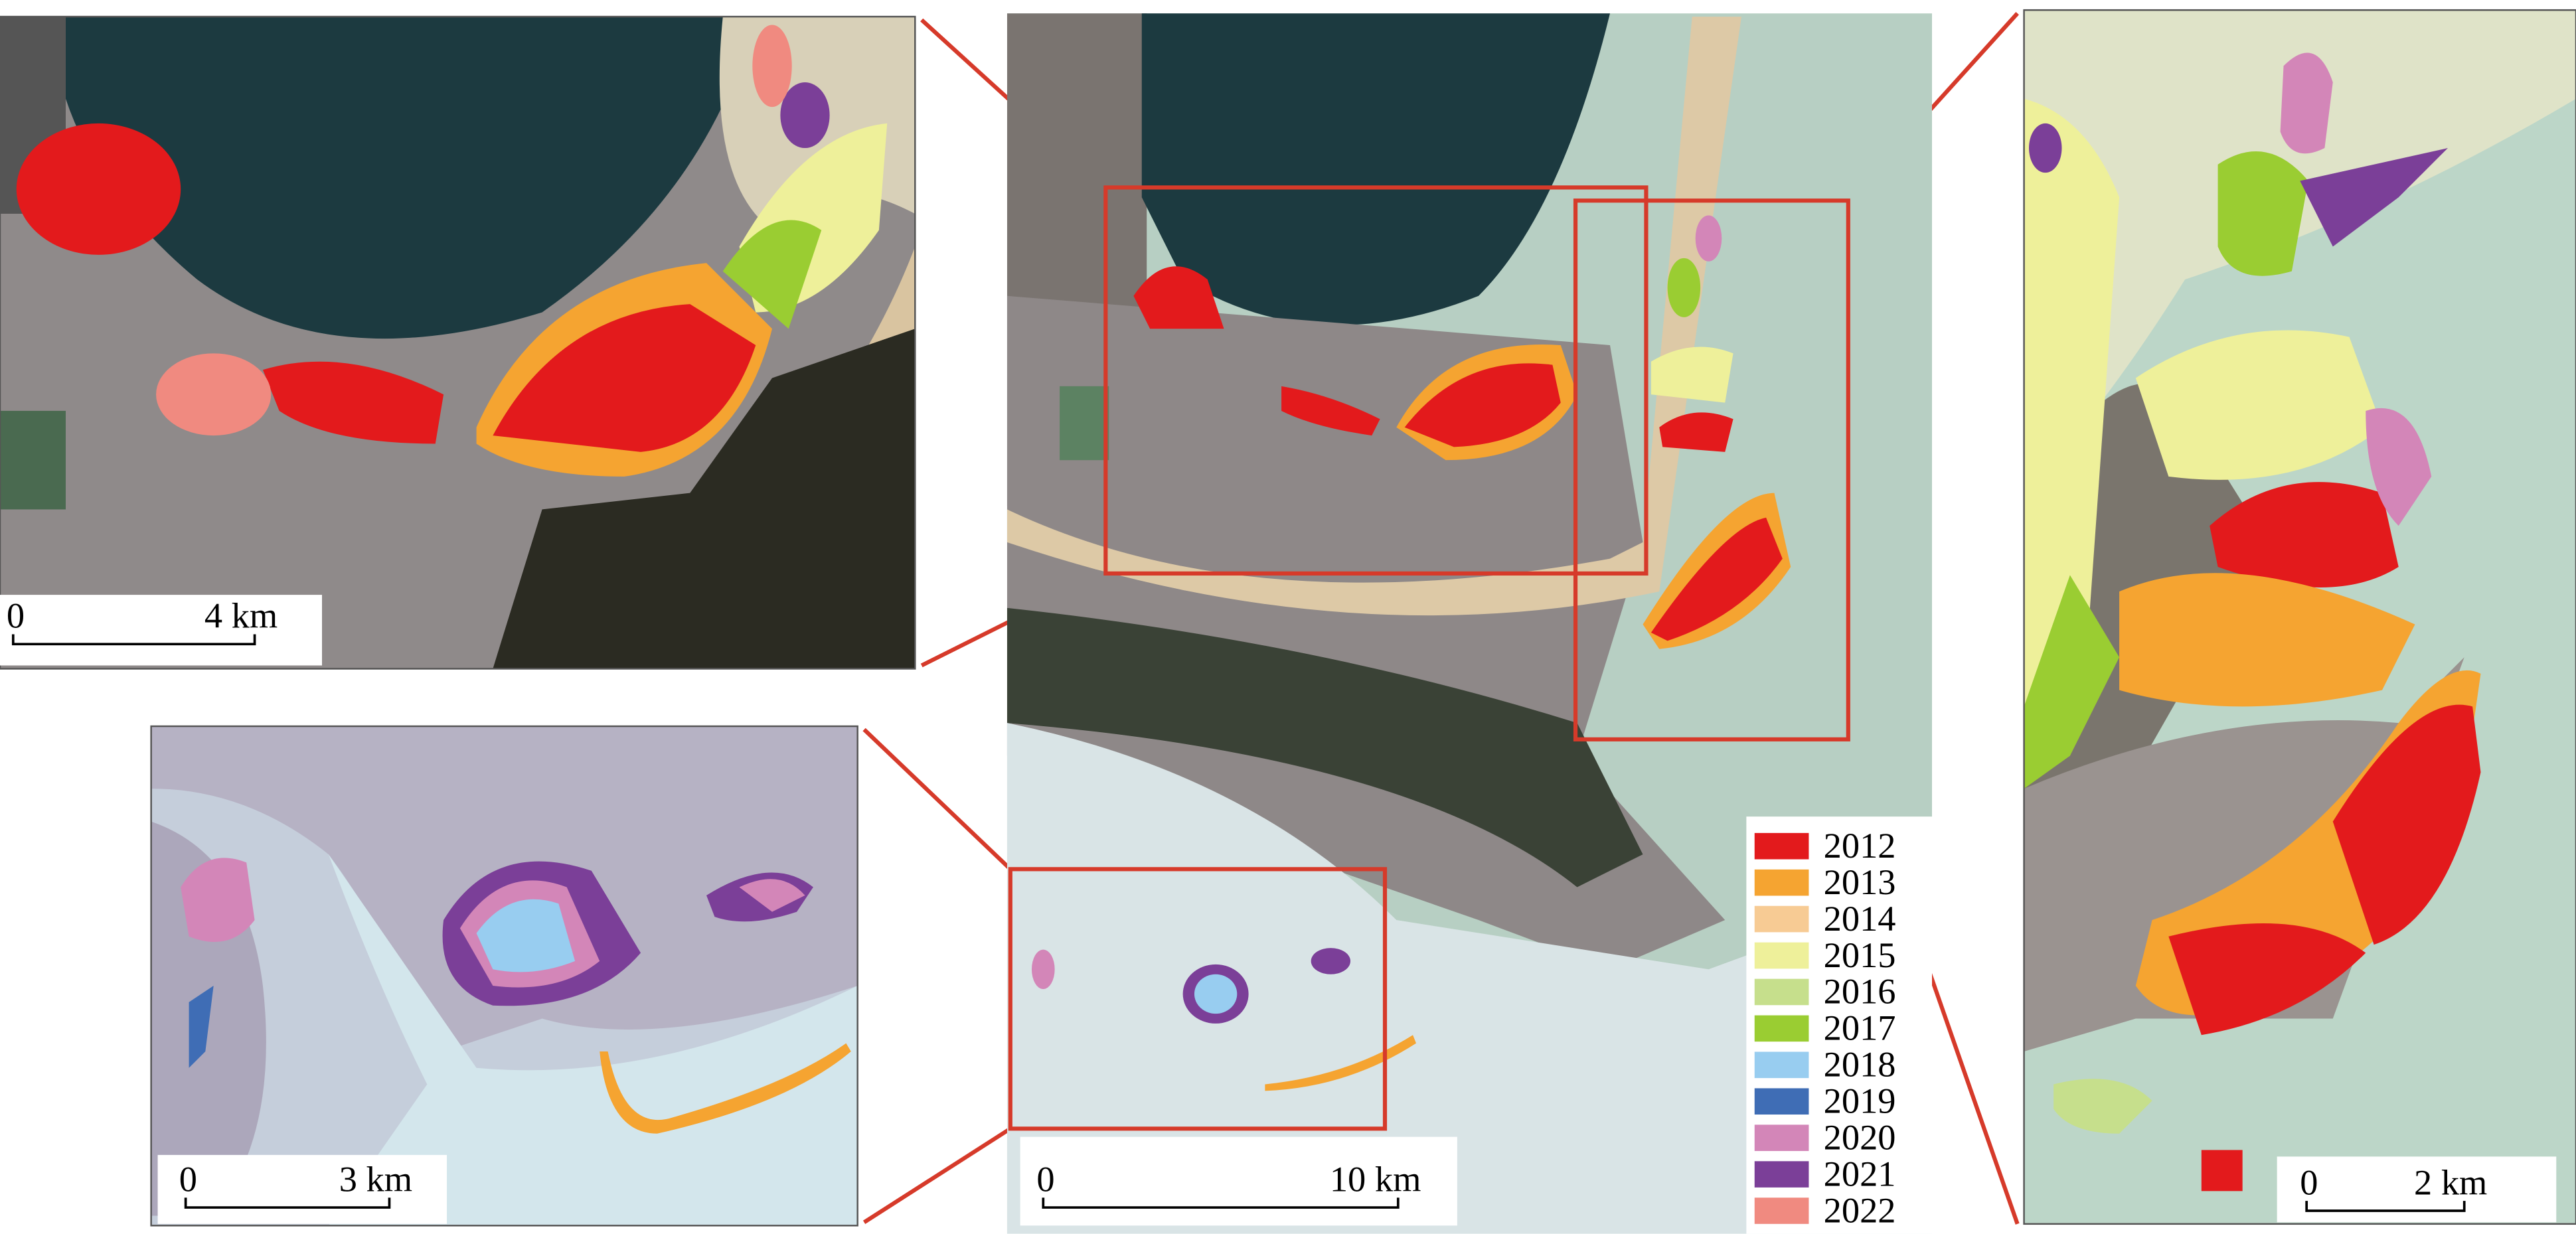  I want to click on legend-label: 2012, so click(1860, 846).